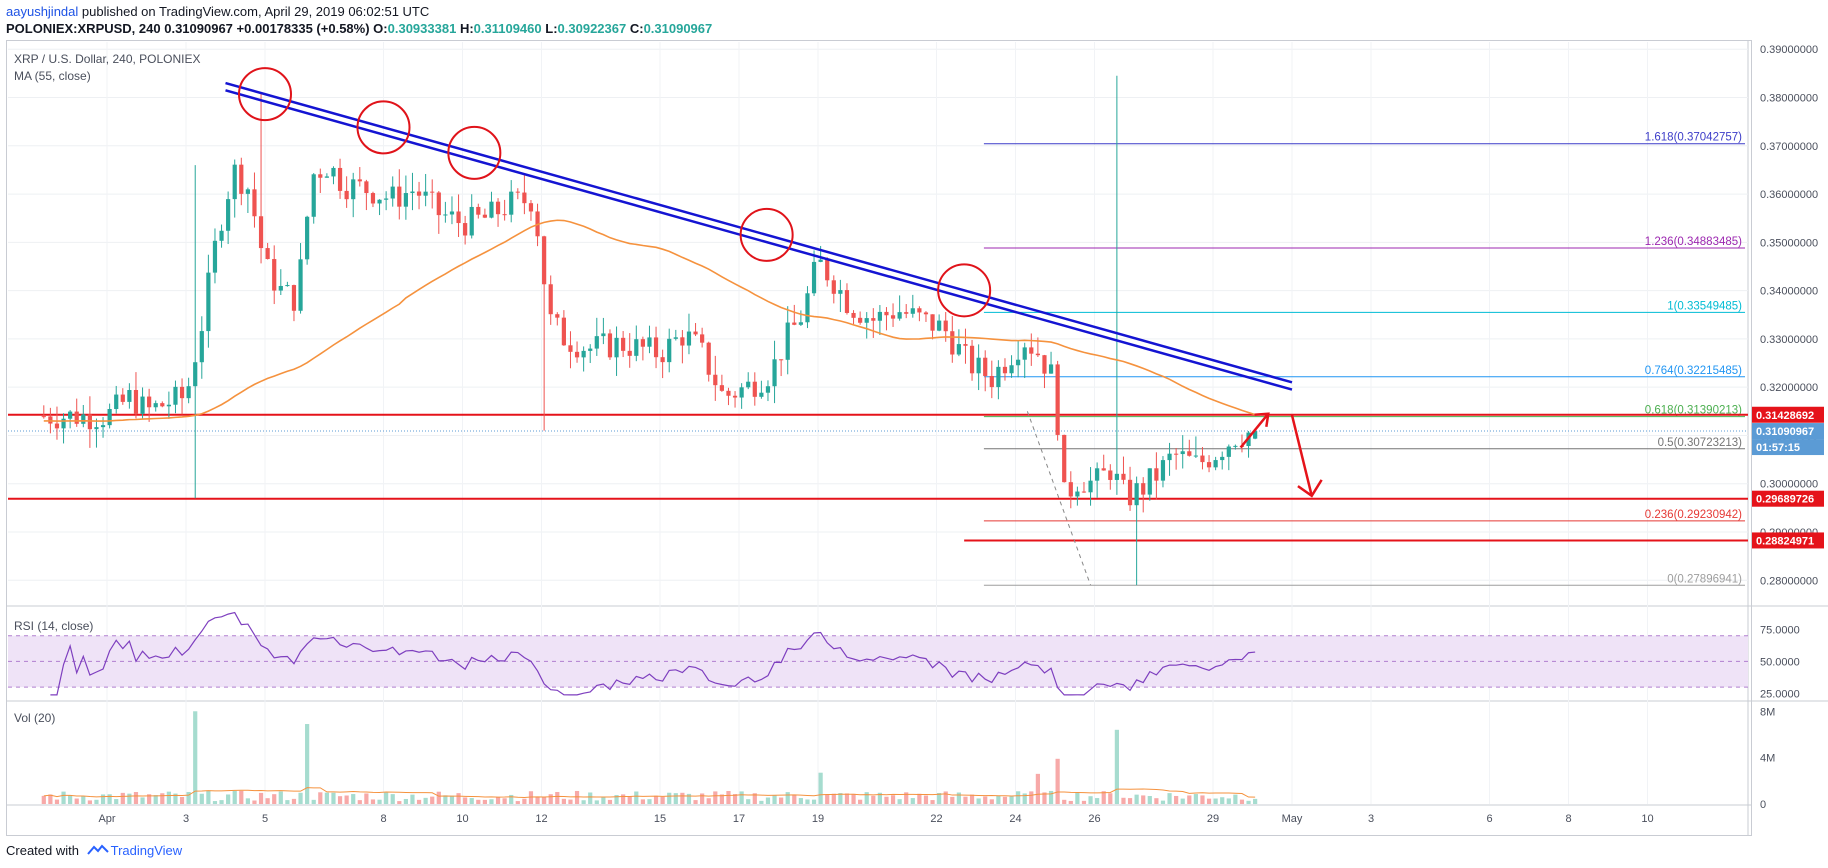 The height and width of the screenshot is (868, 1828). I want to click on symbol-label: POLONIEX:XRPUSD, 240, so click(83, 28).